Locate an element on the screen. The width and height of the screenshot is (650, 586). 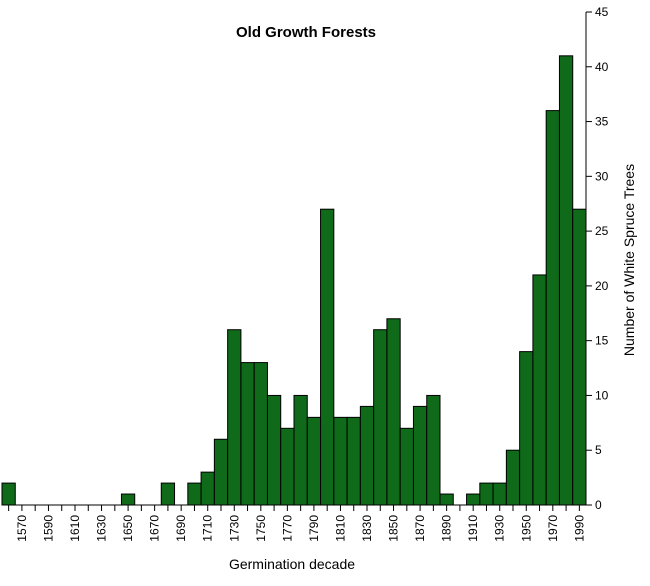
x-tick-label: 1690 is located at coordinates (181, 528).